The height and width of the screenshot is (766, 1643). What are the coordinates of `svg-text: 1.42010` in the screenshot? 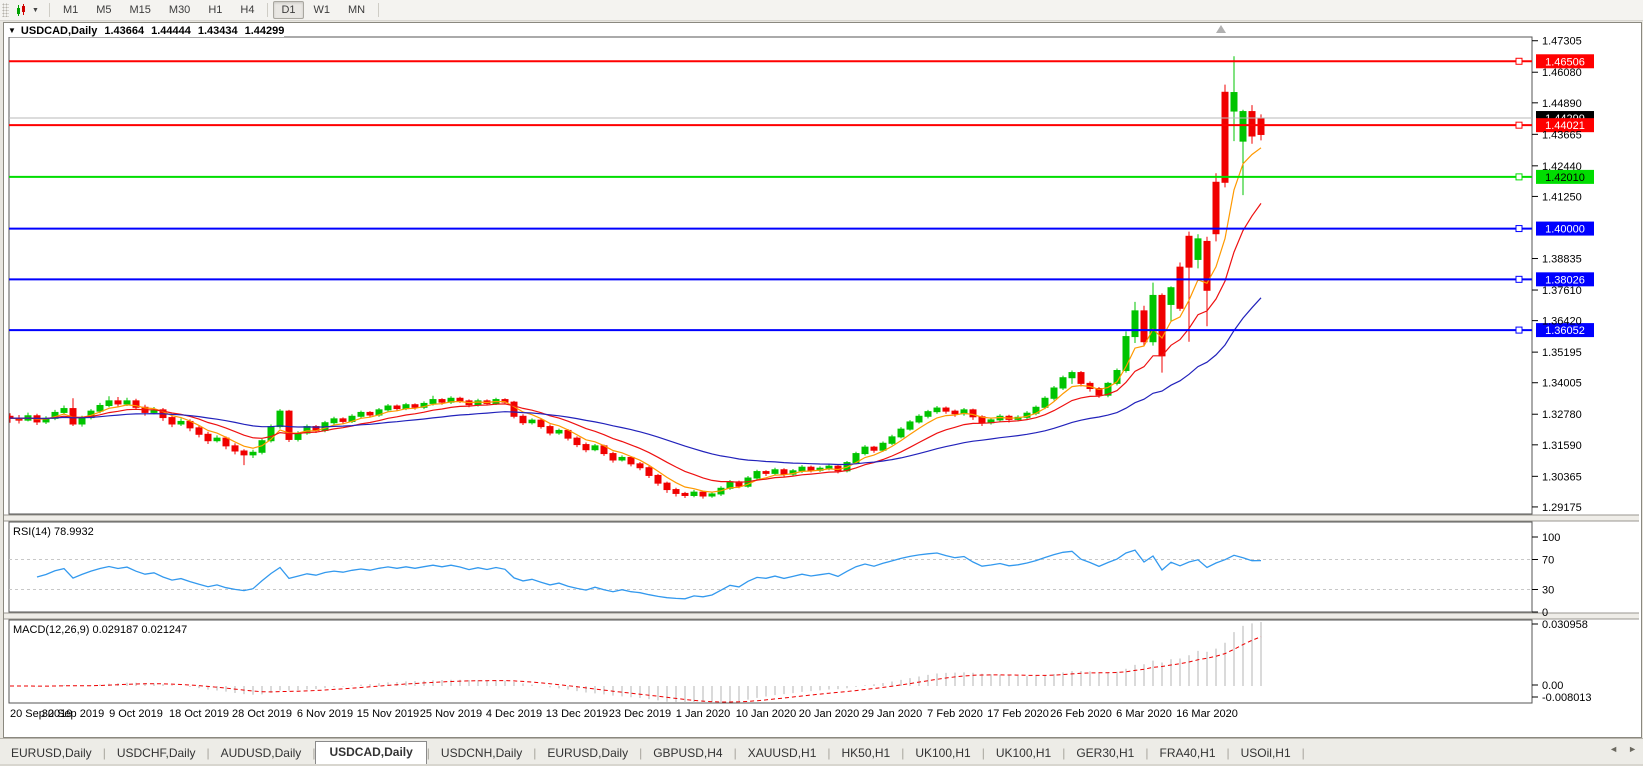 It's located at (1565, 178).